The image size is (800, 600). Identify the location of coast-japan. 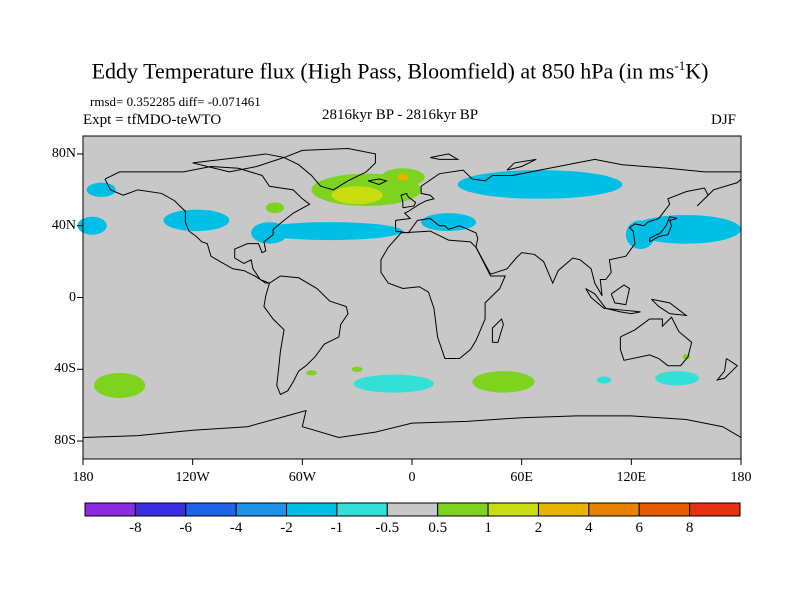
(663, 229).